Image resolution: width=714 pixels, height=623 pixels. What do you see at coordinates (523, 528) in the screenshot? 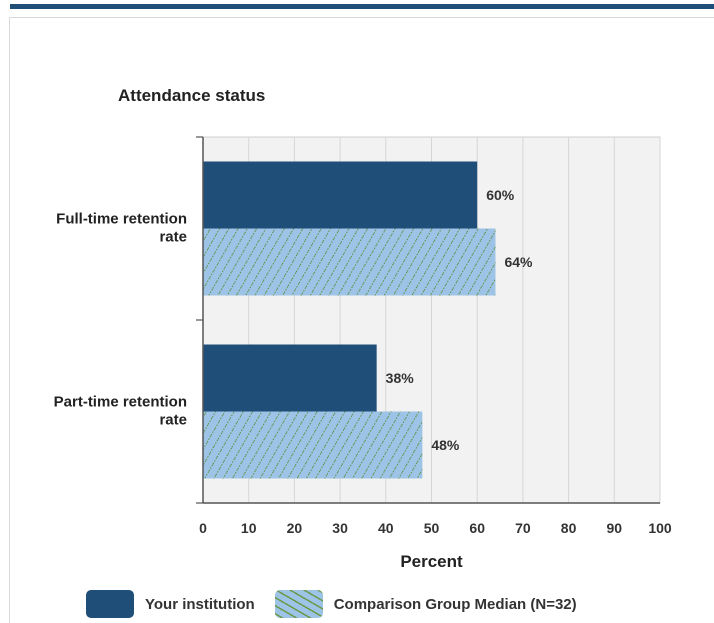
I see `x-tick-label: 70` at bounding box center [523, 528].